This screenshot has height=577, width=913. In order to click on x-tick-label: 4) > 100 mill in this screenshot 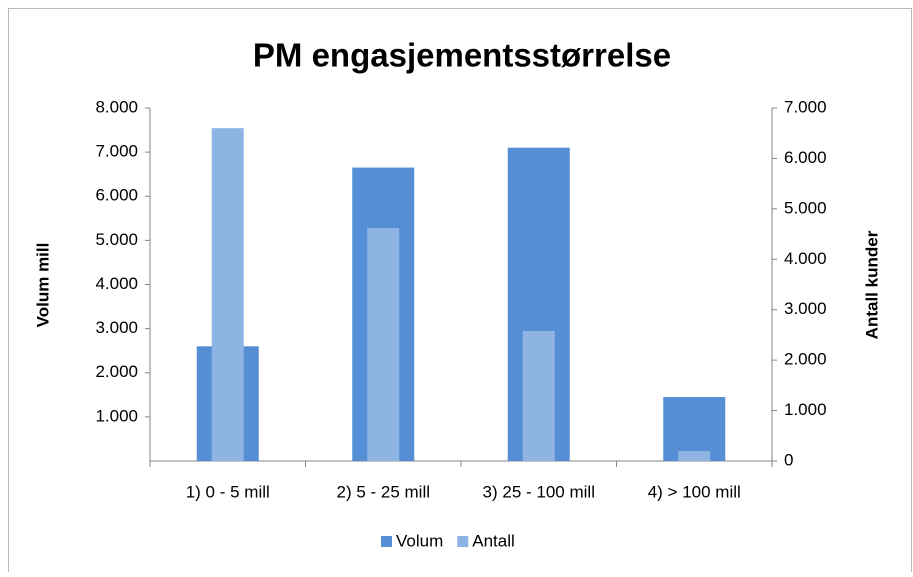, I will do `click(694, 491)`.